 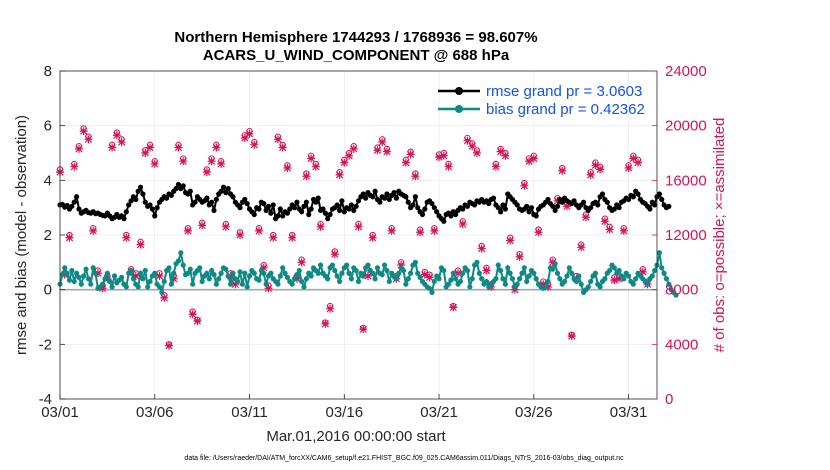 I want to click on legend-rmse-label: rmse grand pr = 3.0603, so click(x=564, y=91).